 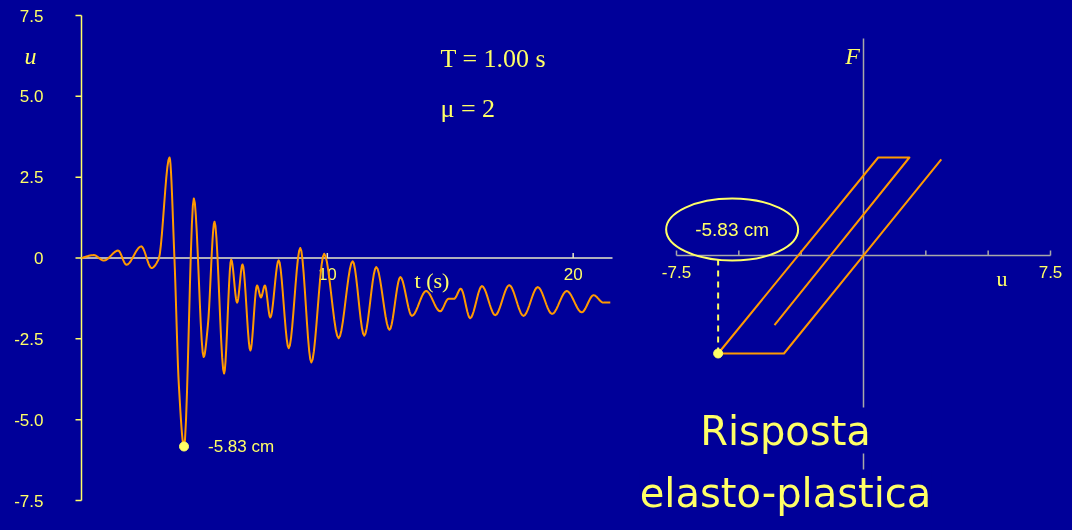 What do you see at coordinates (29, 420) in the screenshot?
I see `y-tick-label: -5.0` at bounding box center [29, 420].